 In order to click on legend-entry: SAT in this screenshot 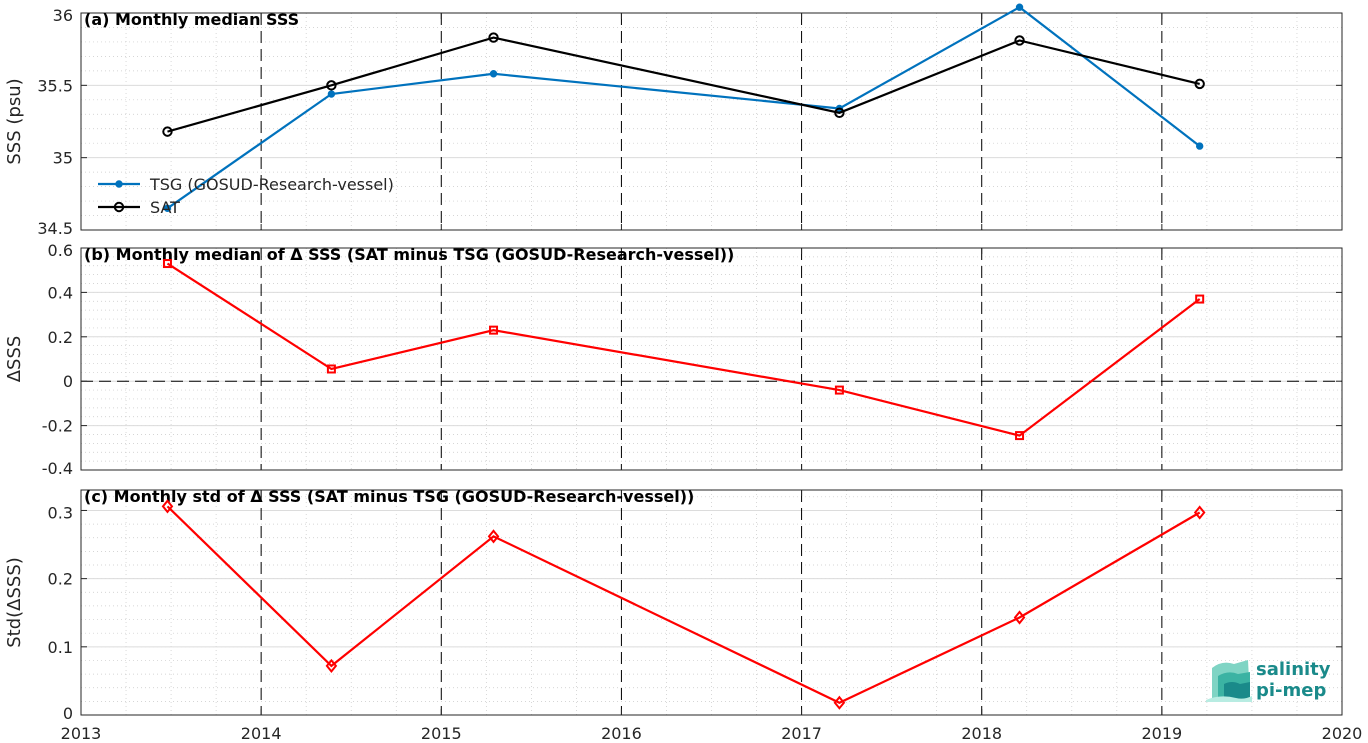, I will do `click(165, 207)`.